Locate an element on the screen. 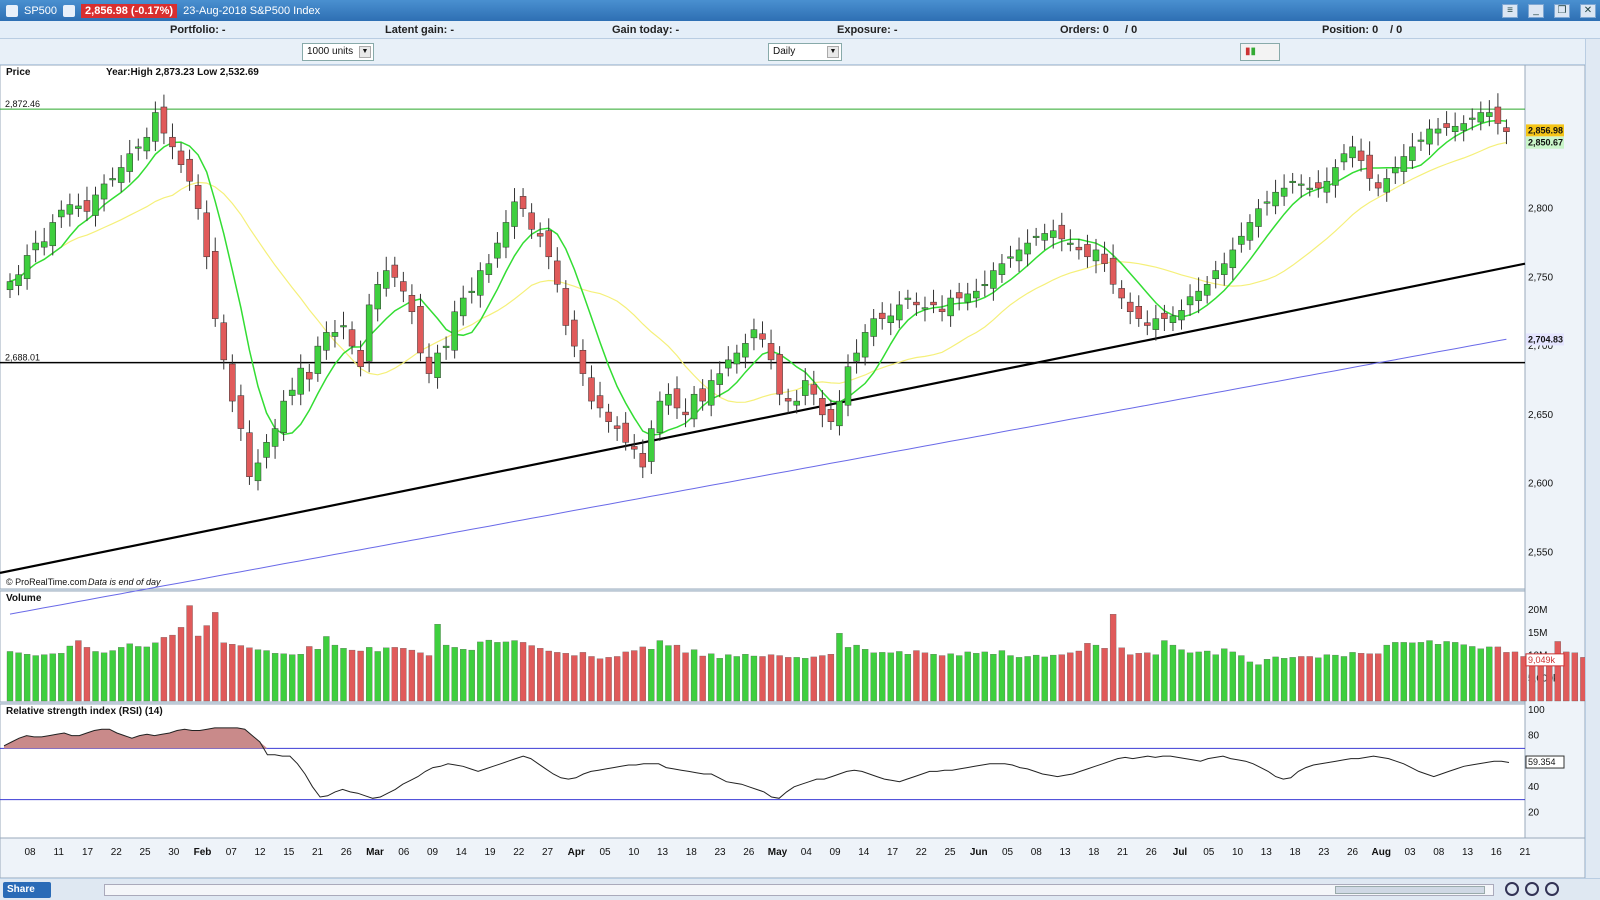  copyright-note: © ProRealTime.com is located at coordinates (46, 582).